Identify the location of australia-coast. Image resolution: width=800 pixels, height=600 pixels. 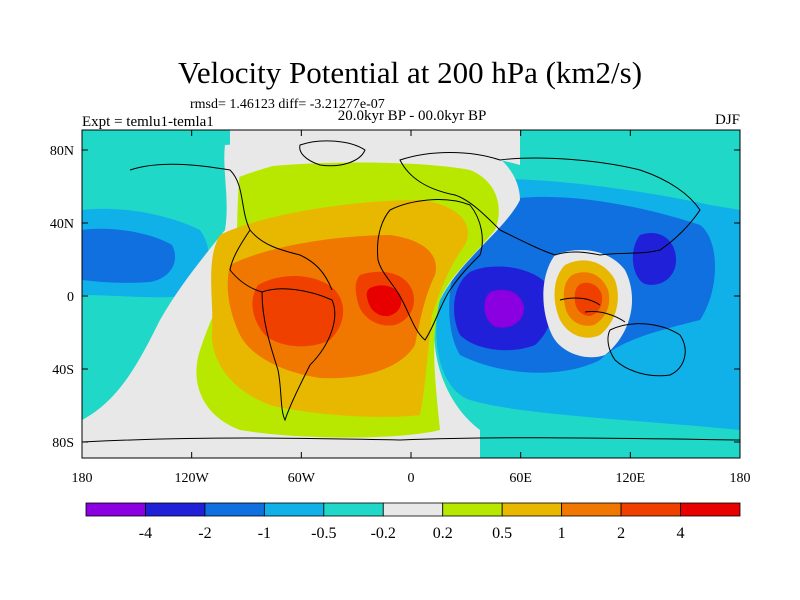
(646, 350).